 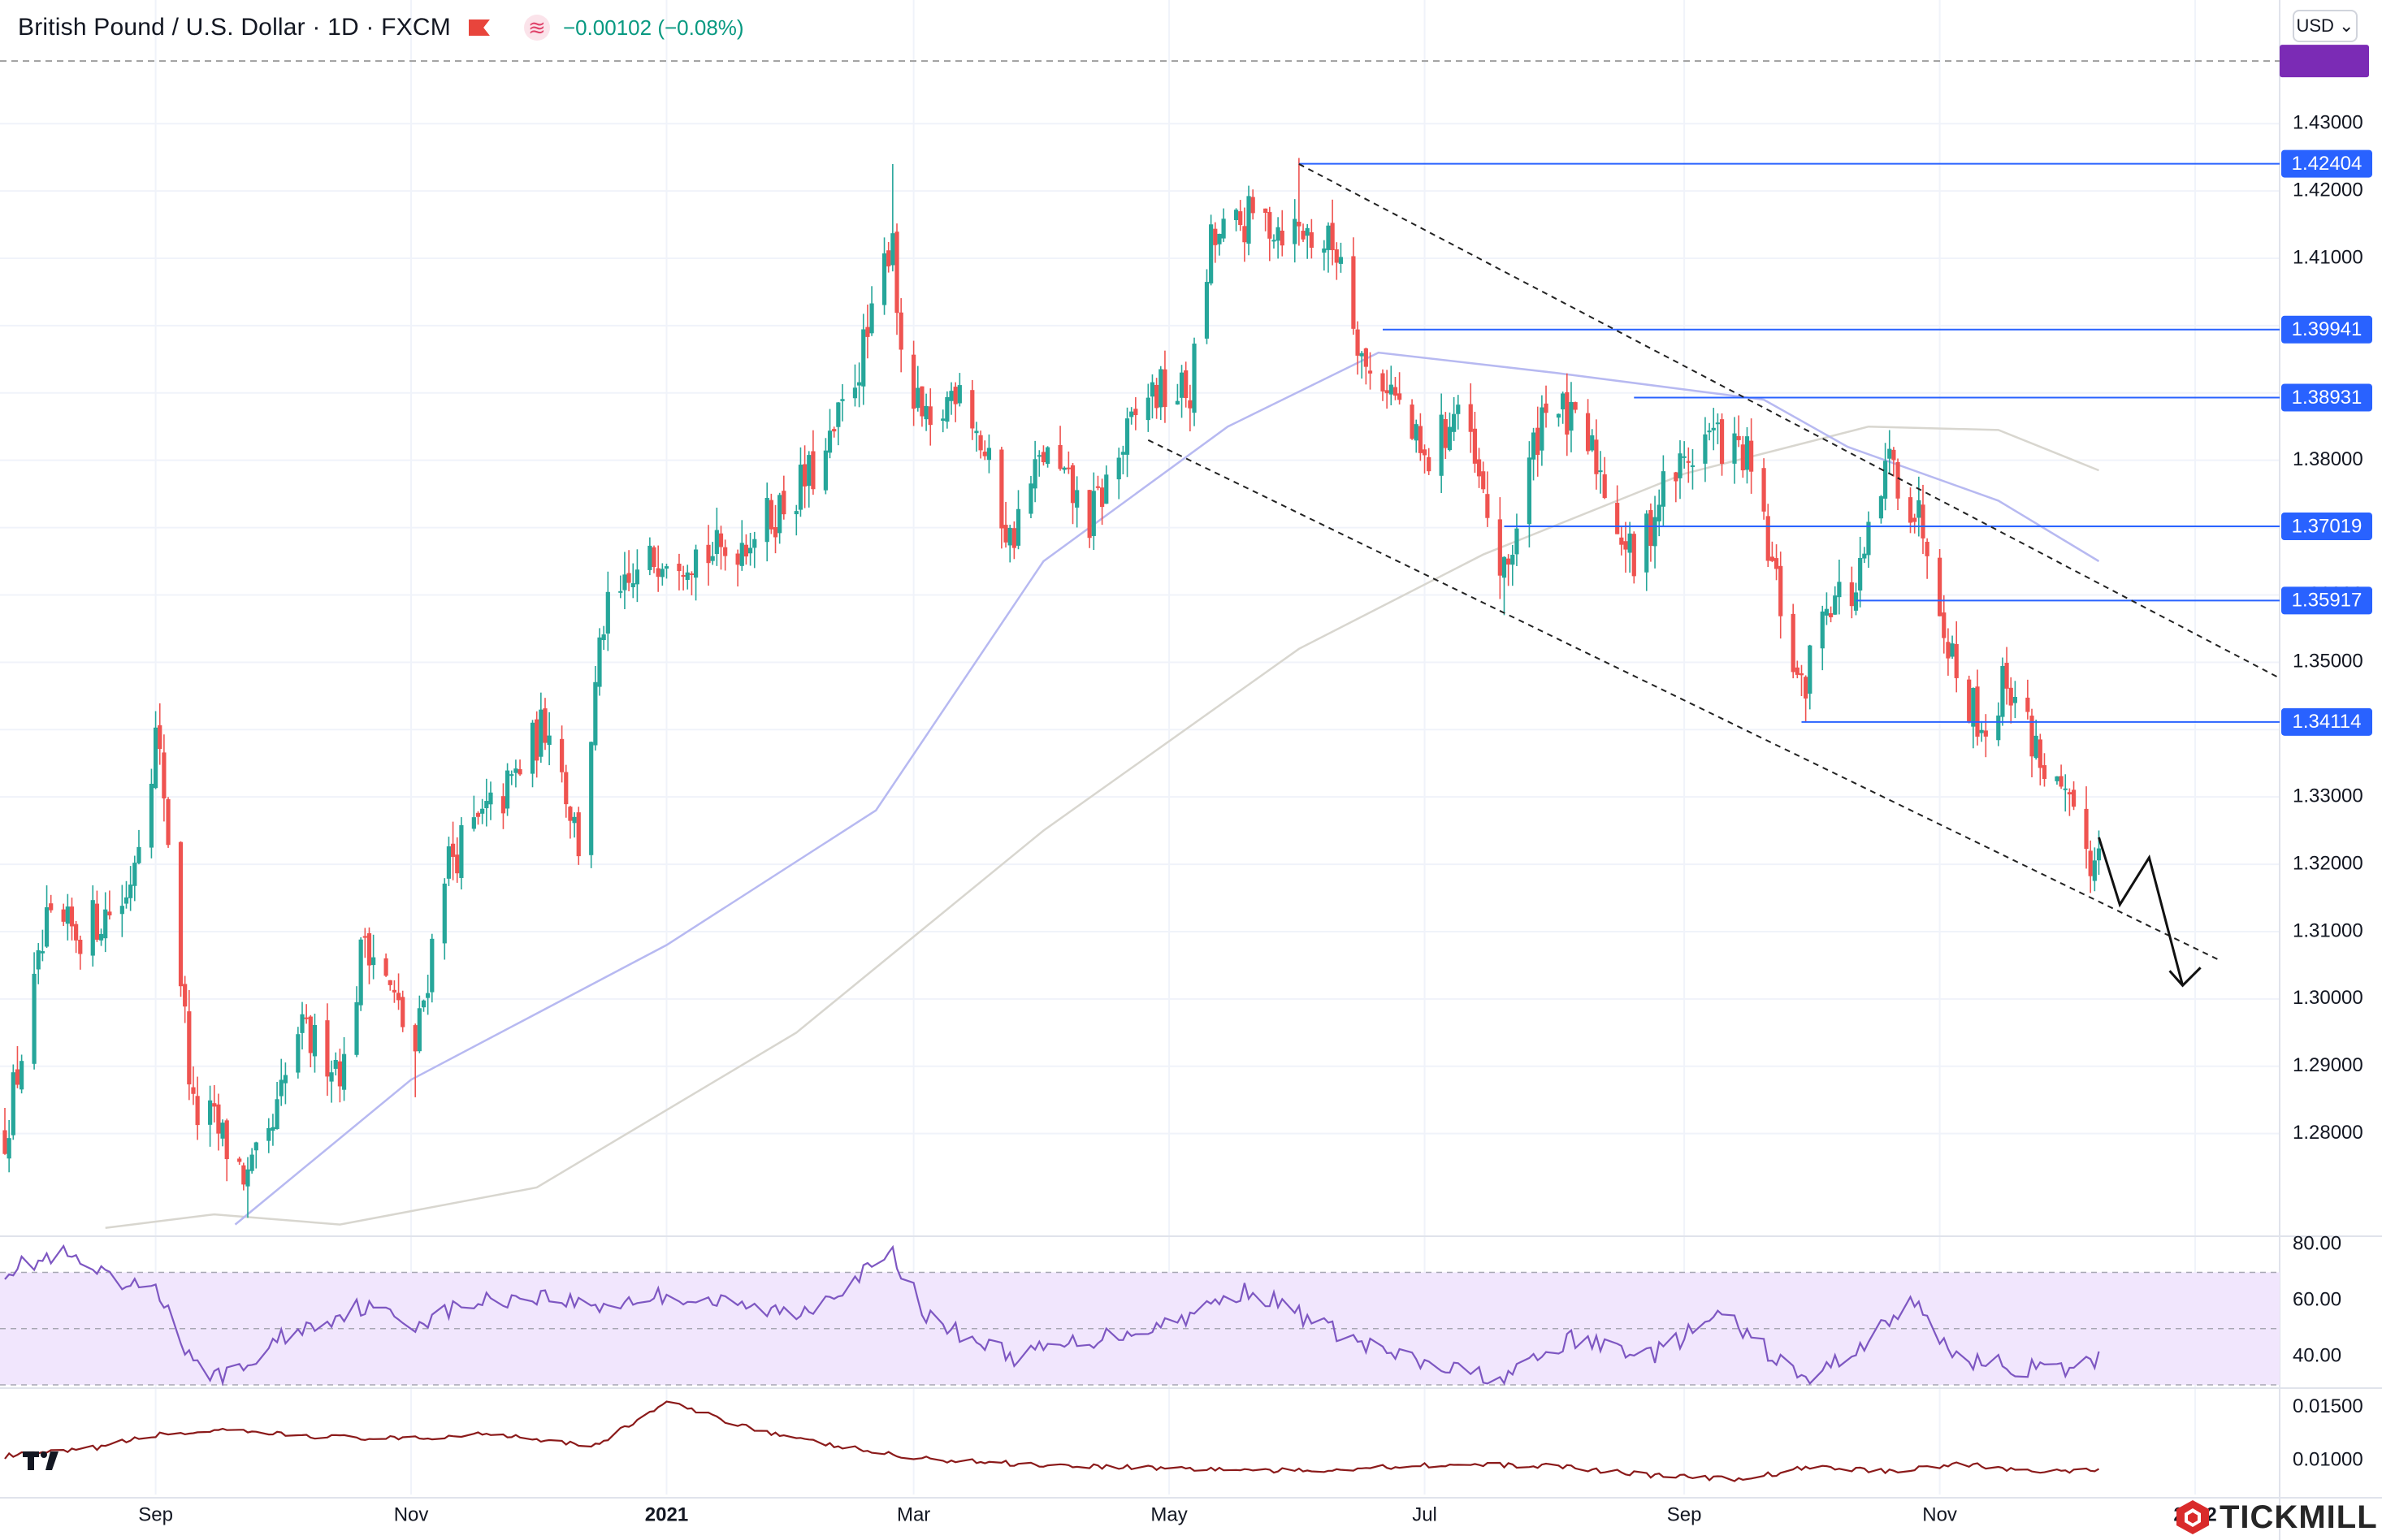 What do you see at coordinates (1177, 1514) in the screenshot?
I see `time-axis: SepNov2021MarMayJulSepNov2022` at bounding box center [1177, 1514].